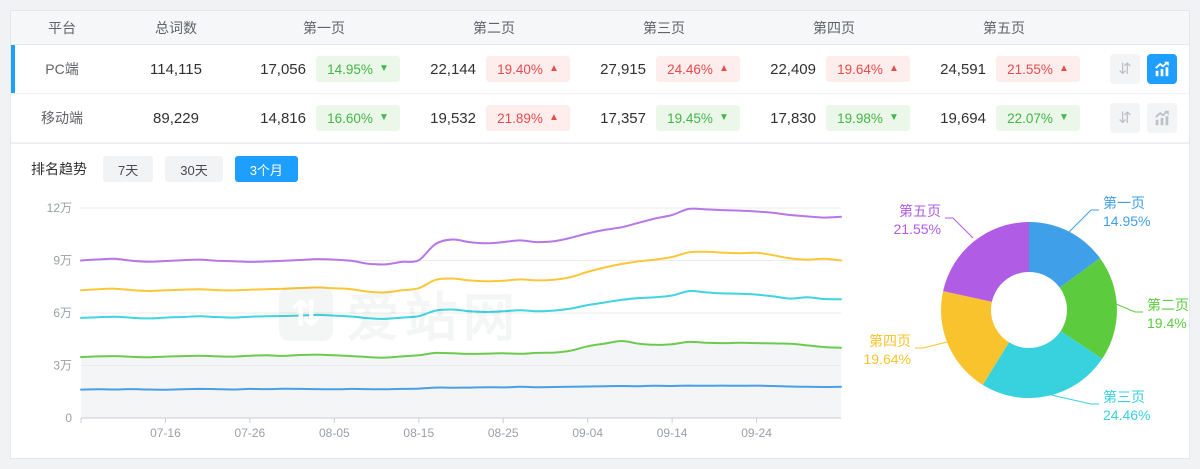 The height and width of the screenshot is (469, 1200). I want to click on page3-cell: 27,915 24.46%, so click(664, 69).